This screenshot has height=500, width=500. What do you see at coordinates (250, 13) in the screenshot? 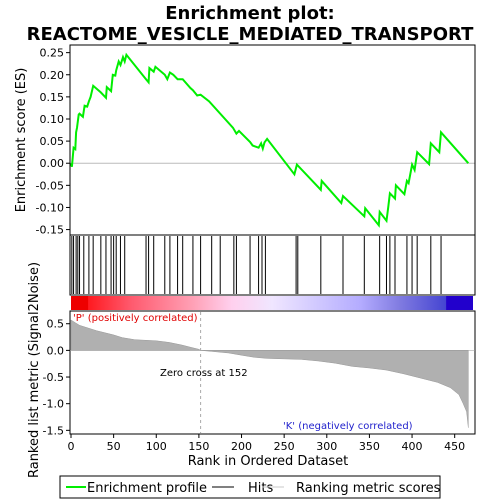
I see `chart-title-line1: Enrichment plot:` at bounding box center [250, 13].